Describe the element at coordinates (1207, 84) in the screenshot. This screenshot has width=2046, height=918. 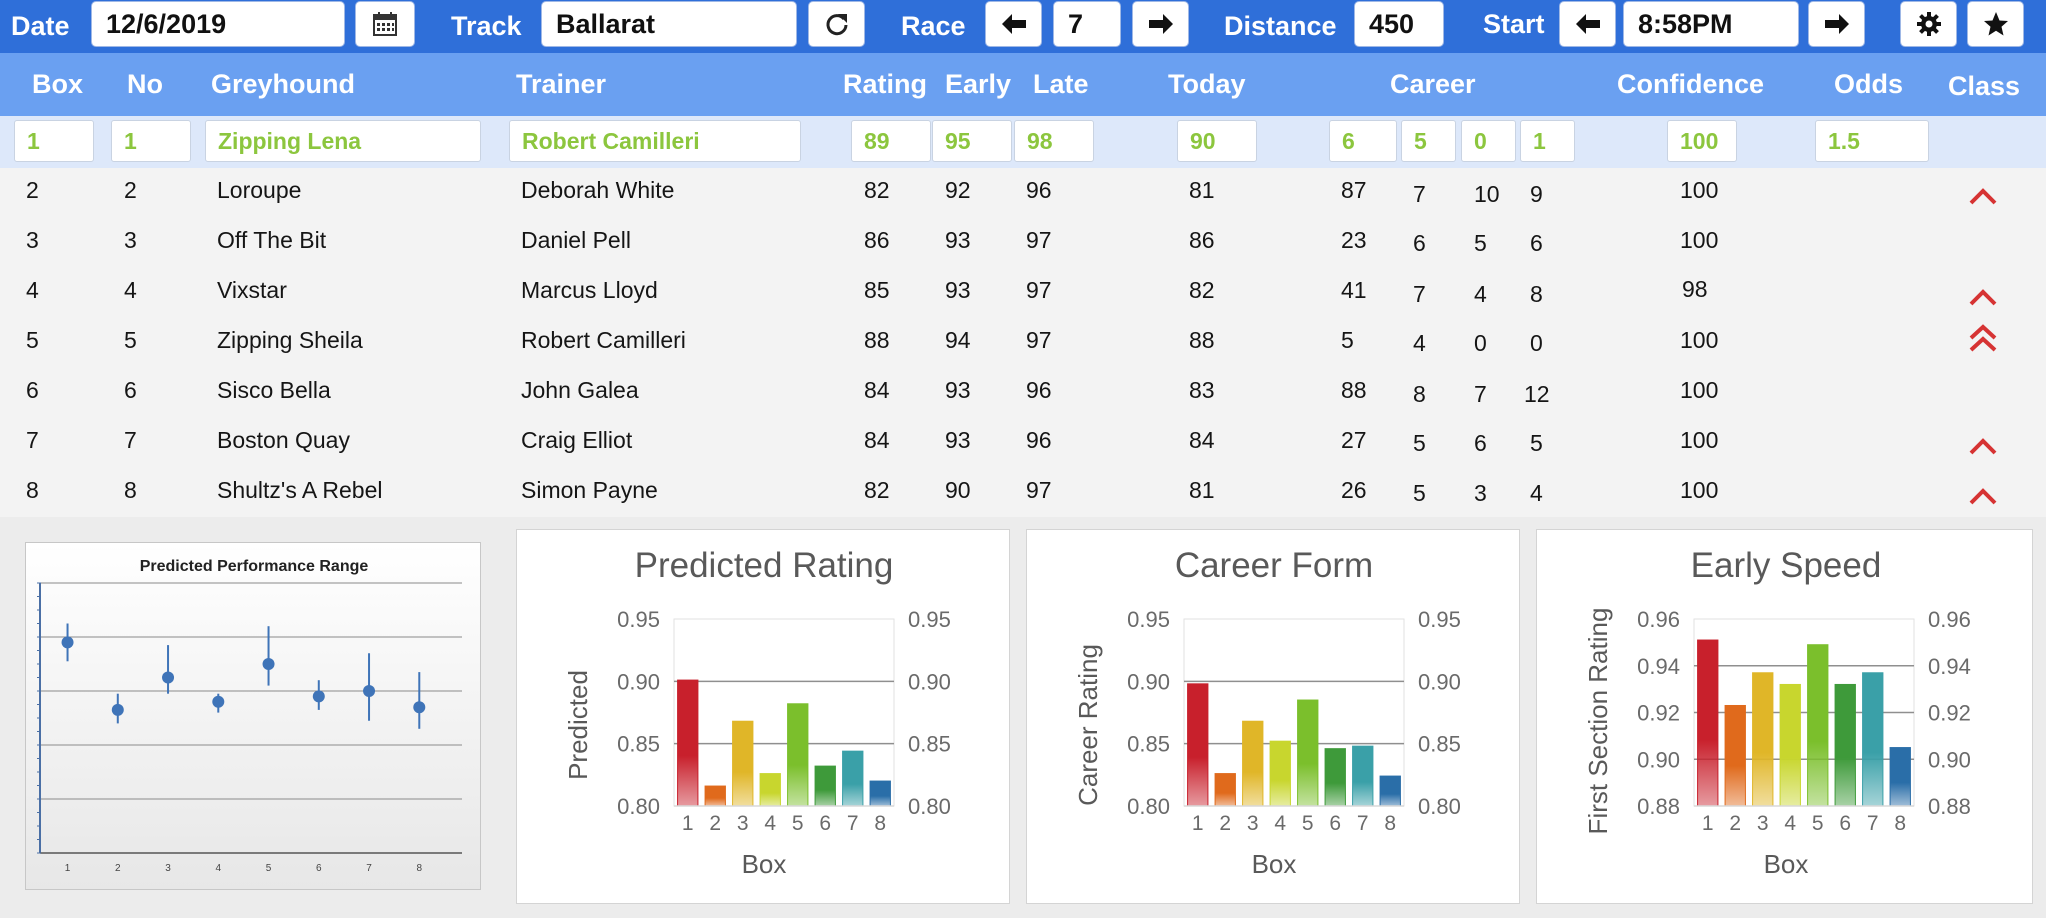
I see `col-today: Today` at that location.